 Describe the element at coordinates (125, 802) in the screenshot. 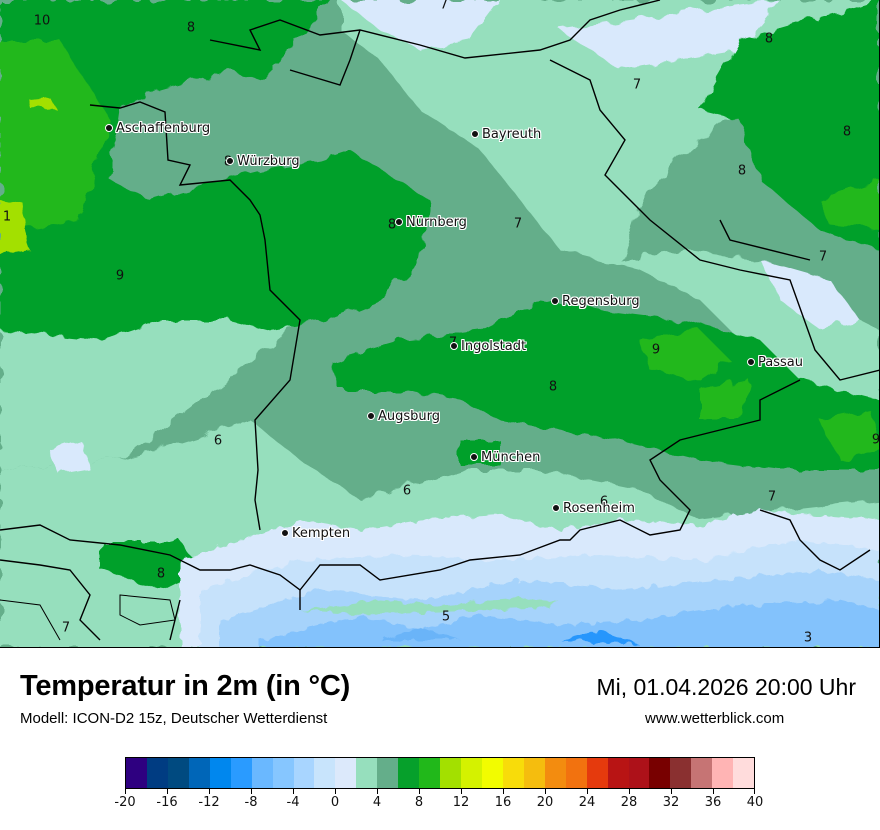

I see `colorbar-tick-label: -20` at that location.